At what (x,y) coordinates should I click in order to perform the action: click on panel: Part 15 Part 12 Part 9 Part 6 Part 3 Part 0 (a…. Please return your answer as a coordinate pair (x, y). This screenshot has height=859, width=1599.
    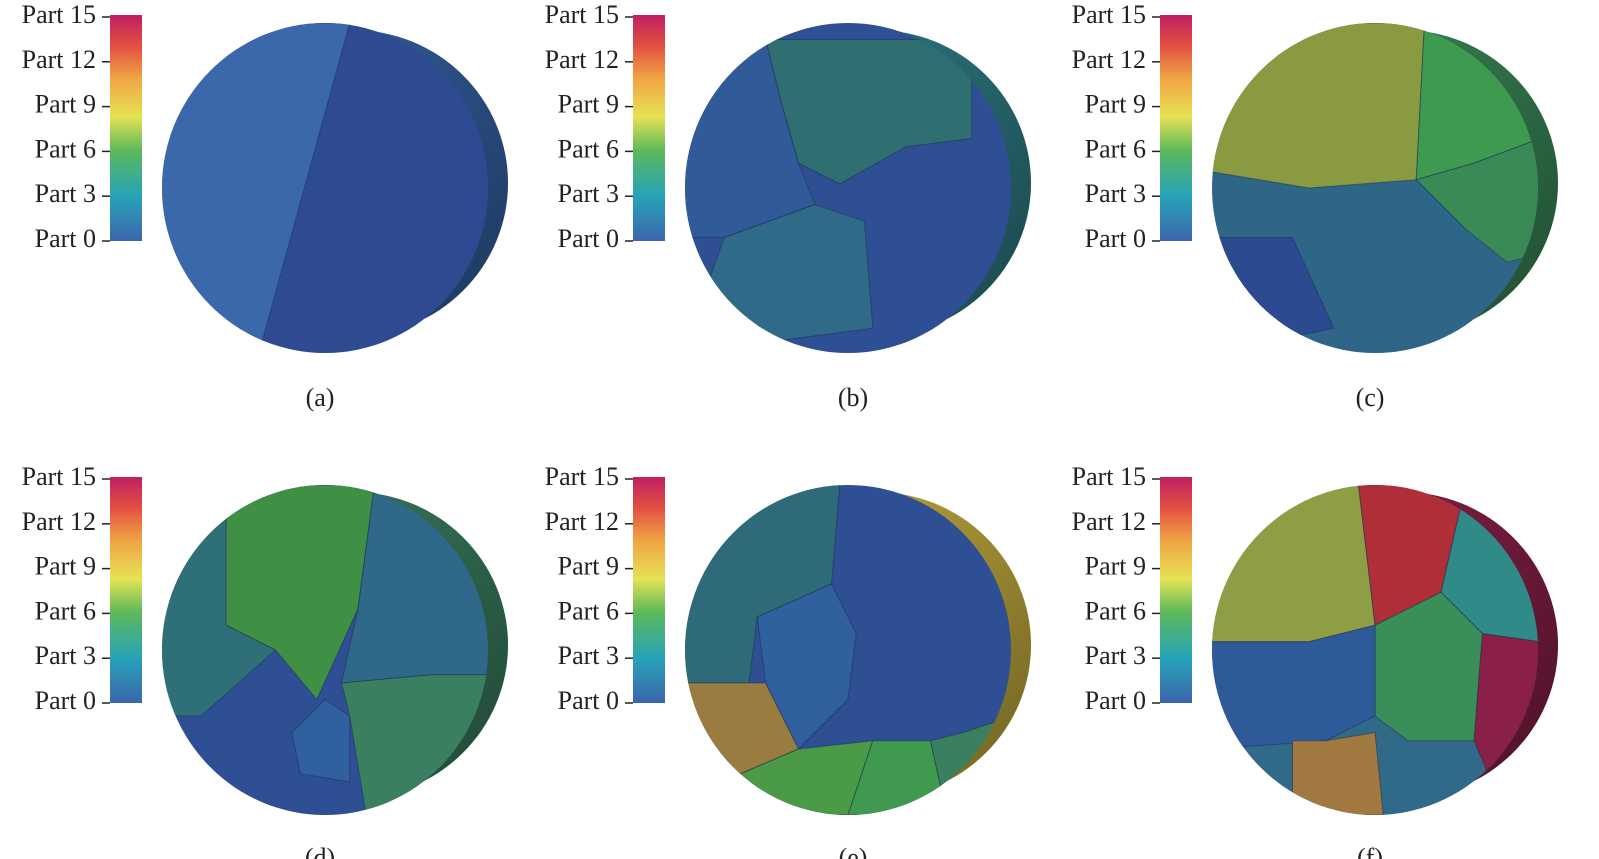
    Looking at the image, I should click on (265, 206).